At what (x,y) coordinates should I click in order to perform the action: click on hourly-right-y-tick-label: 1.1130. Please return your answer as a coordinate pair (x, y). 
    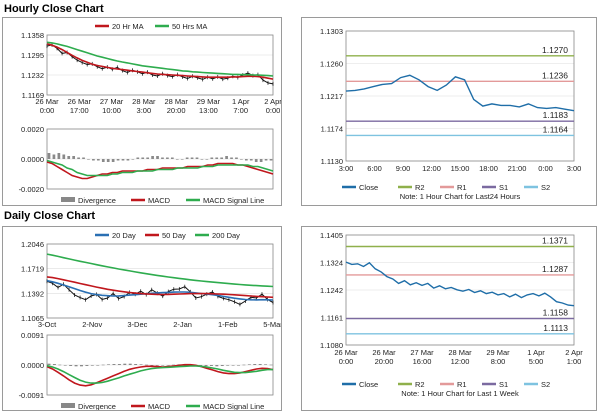
    Looking at the image, I should click on (332, 161).